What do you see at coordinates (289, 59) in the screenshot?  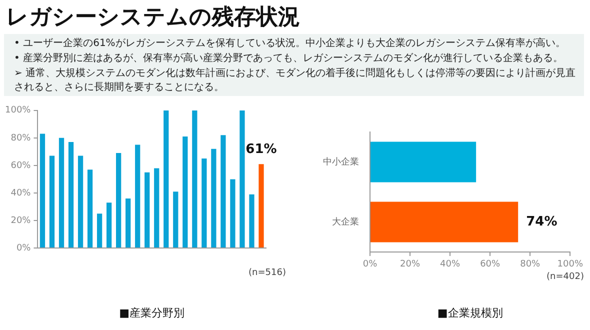 I see `text: • 産業分野別に差はあるが、保有率が高い産業分野であっても、レガシーシステムのモダン化が進行している企業もある。` at bounding box center [289, 59].